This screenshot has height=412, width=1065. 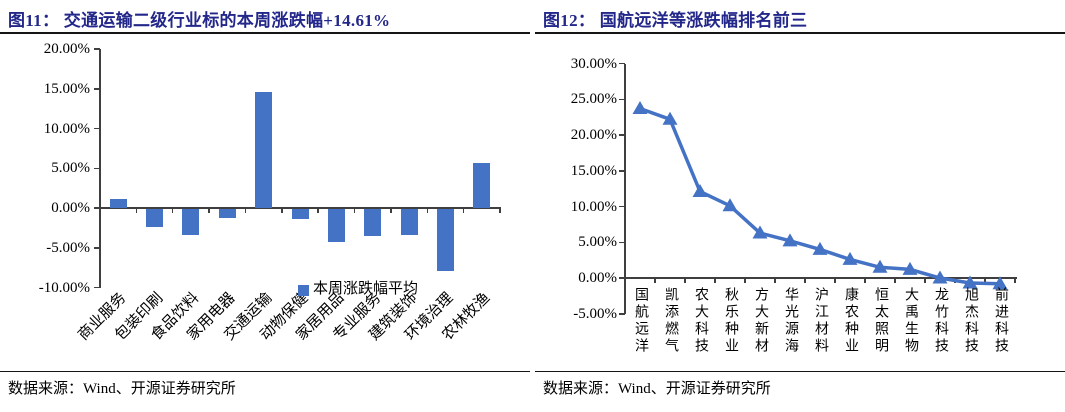 I want to click on x-axis-category-label: 康农种业, so click(x=850, y=321).